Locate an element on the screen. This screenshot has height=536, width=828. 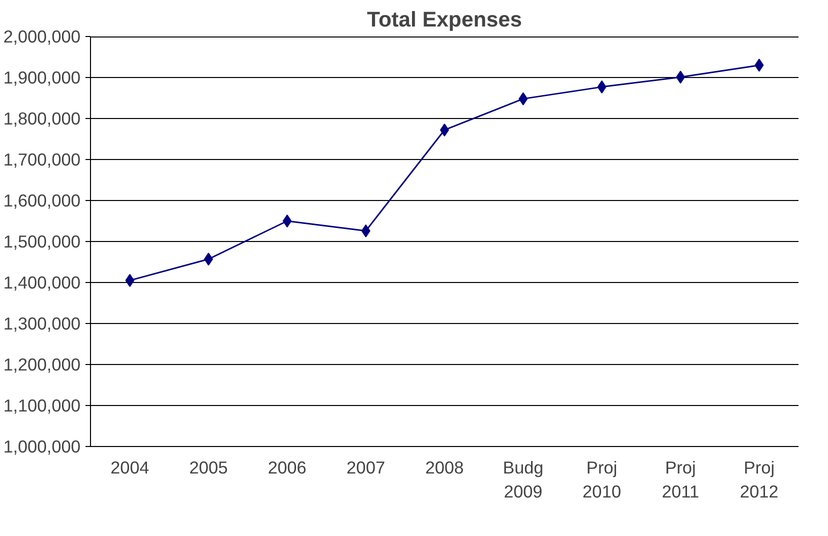
y-tick-label: 1,300,000 is located at coordinates (42, 324).